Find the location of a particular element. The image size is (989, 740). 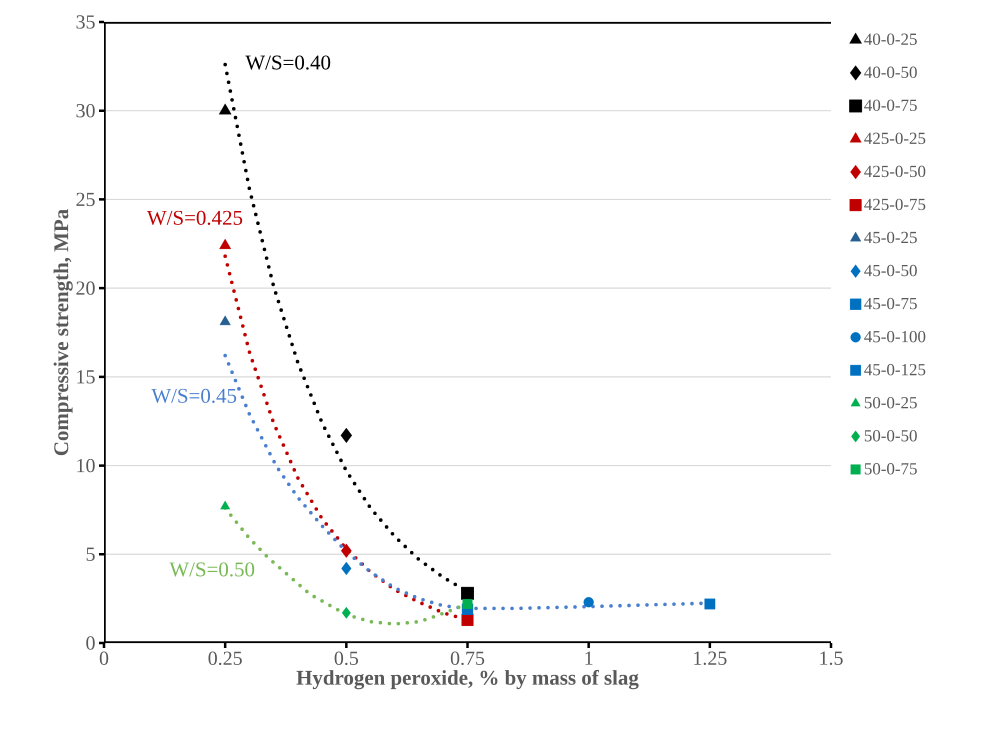

y-tick-label: 15 is located at coordinates (86, 377).